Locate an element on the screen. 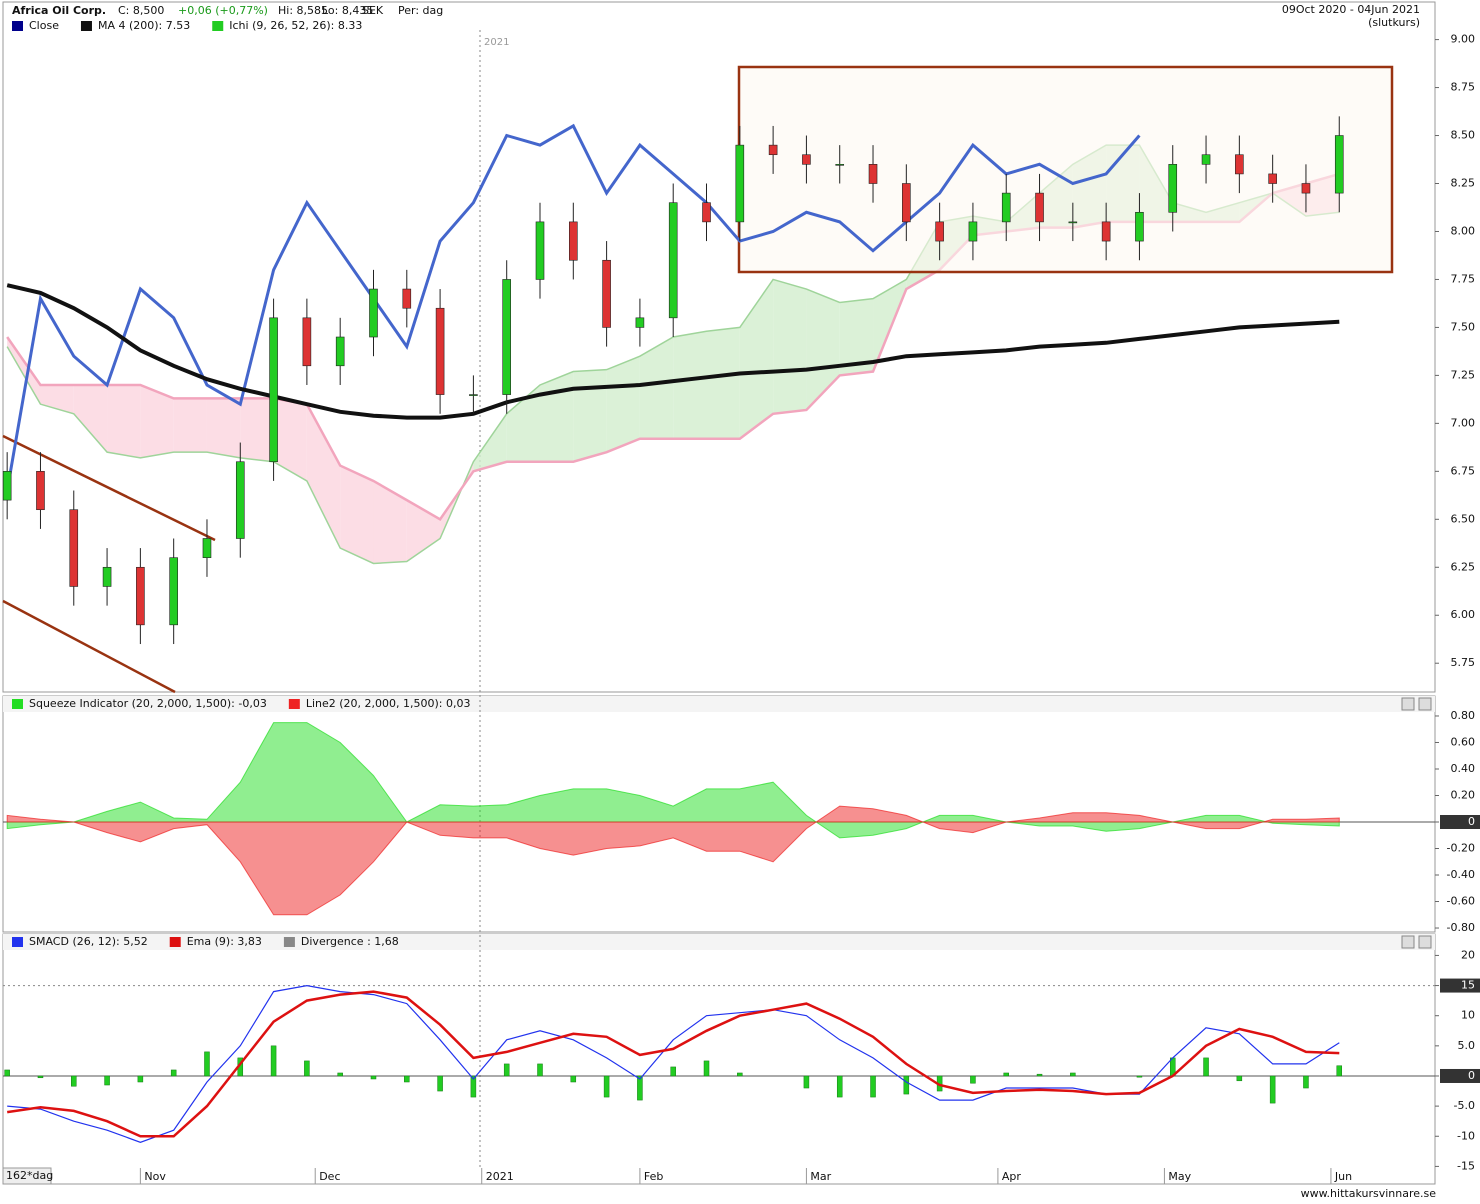 This screenshot has width=1480, height=1204. y-tick-highlight is located at coordinates (1460, 1075).